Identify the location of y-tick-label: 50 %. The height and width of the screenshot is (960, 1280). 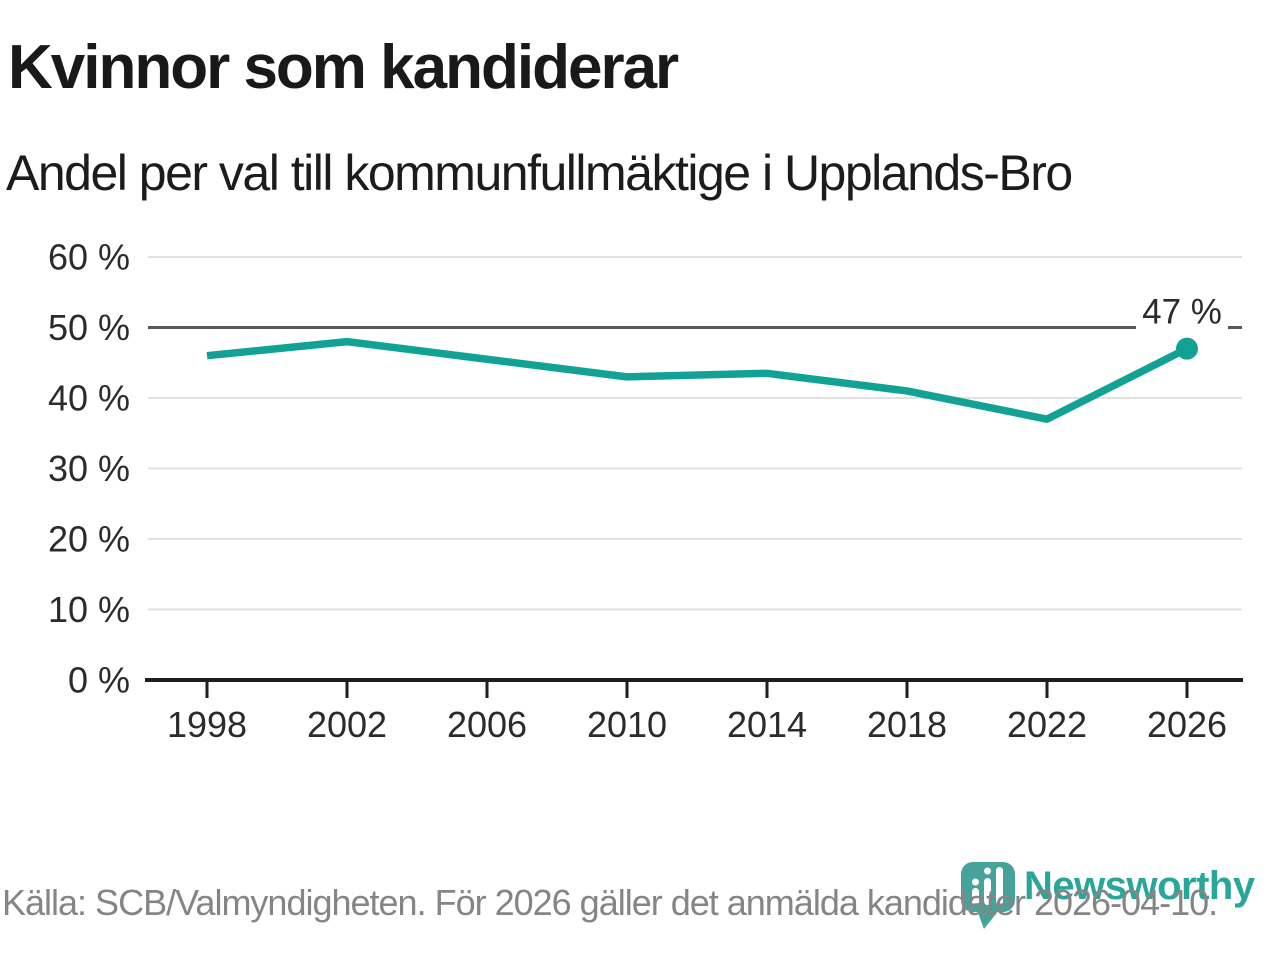
(89, 327).